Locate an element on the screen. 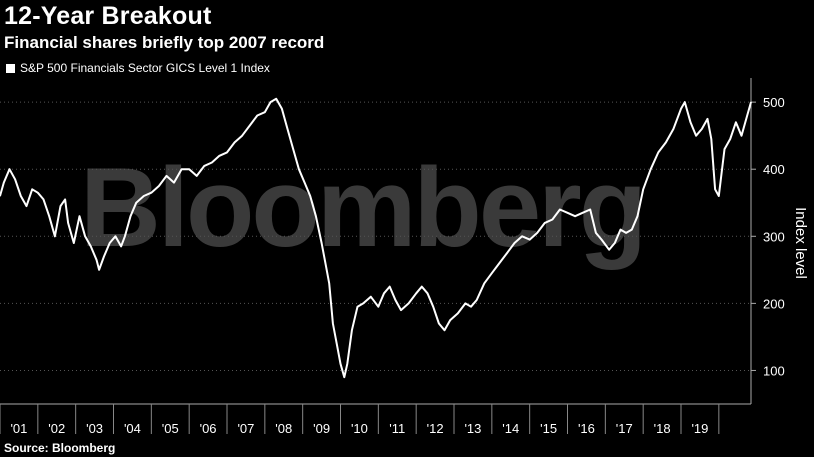 The width and height of the screenshot is (814, 457). chart-title: 12-Year Breakout is located at coordinates (108, 16).